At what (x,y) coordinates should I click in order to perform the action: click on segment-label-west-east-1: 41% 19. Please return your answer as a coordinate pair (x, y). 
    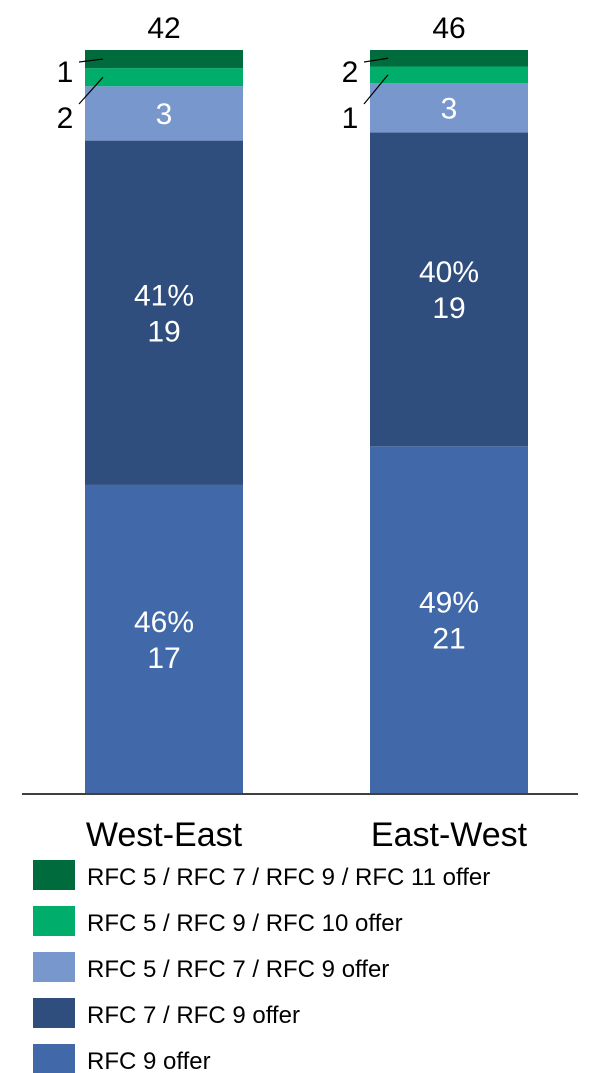
    Looking at the image, I should click on (164, 314).